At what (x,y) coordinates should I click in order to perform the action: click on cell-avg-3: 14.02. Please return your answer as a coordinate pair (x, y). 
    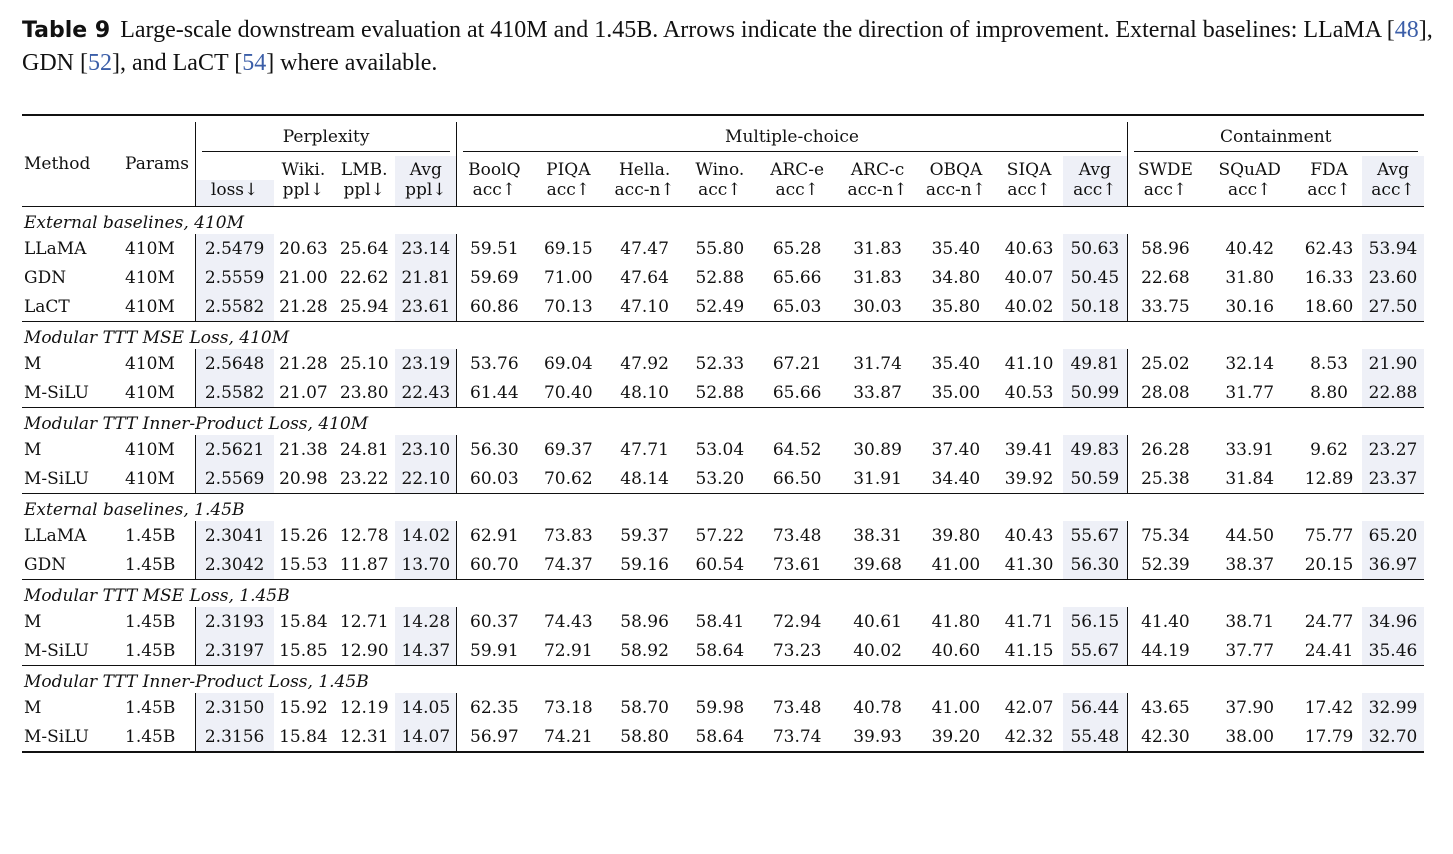
    Looking at the image, I should click on (426, 535).